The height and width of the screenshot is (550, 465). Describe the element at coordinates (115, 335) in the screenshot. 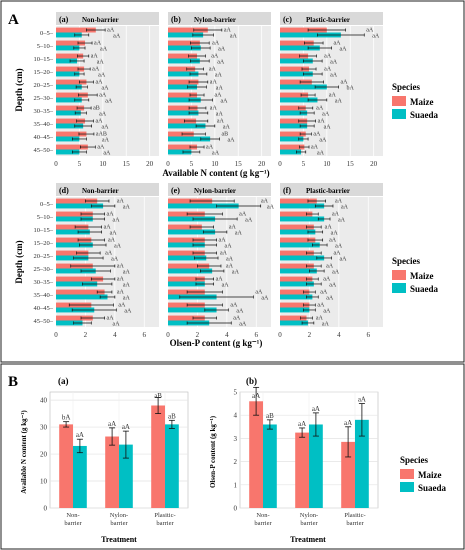

I see `x-tick-label: 4` at that location.